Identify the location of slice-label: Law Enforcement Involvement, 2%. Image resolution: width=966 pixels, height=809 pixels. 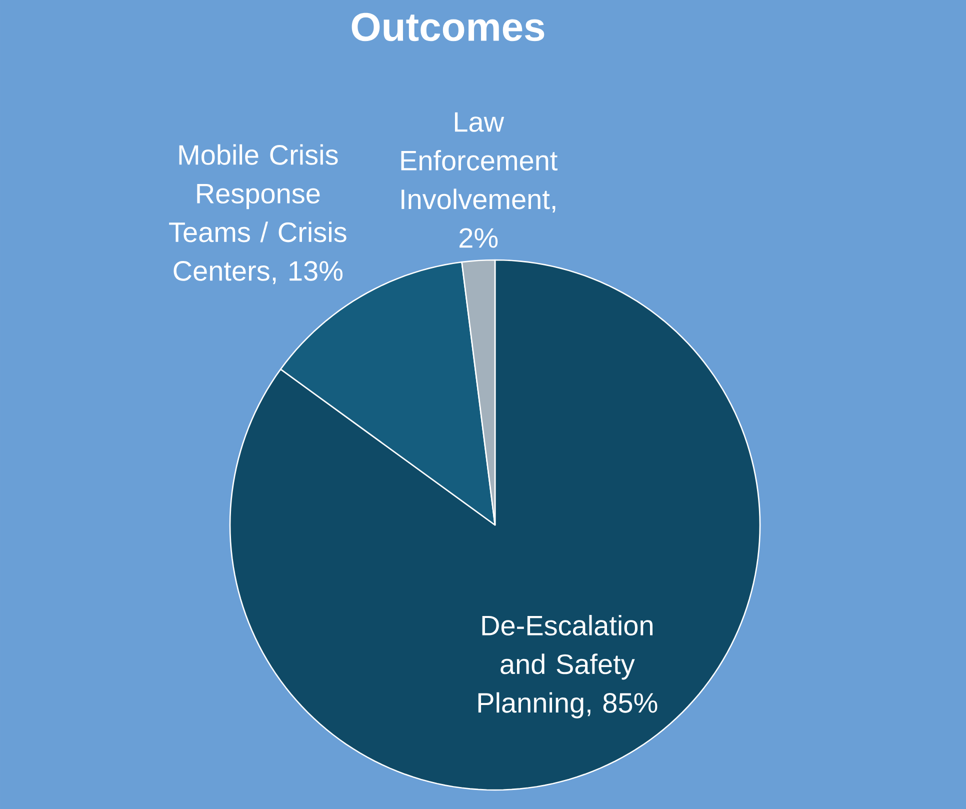
(479, 180).